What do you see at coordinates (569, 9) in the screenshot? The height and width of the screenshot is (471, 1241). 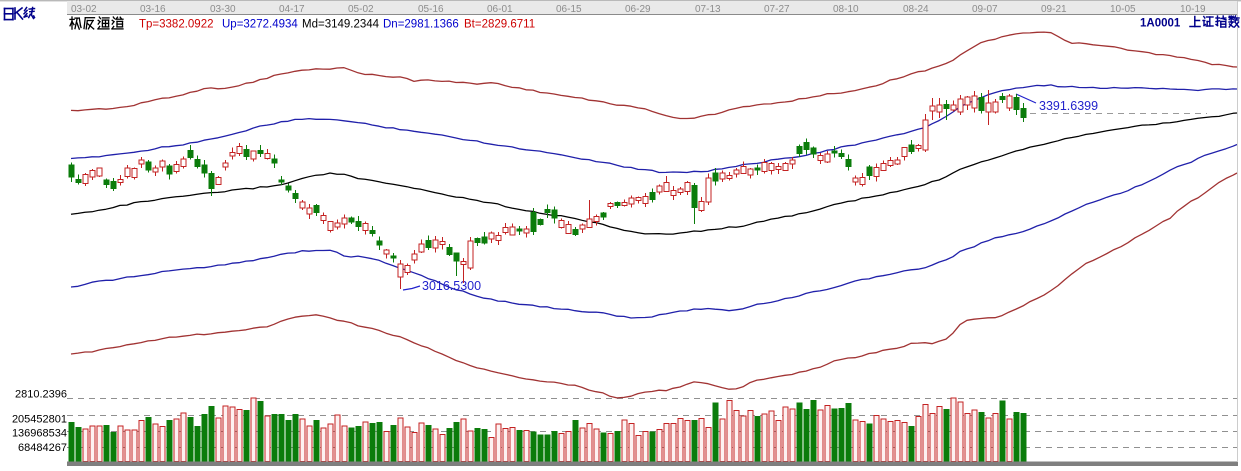 I see `svg-text: 06-15` at bounding box center [569, 9].